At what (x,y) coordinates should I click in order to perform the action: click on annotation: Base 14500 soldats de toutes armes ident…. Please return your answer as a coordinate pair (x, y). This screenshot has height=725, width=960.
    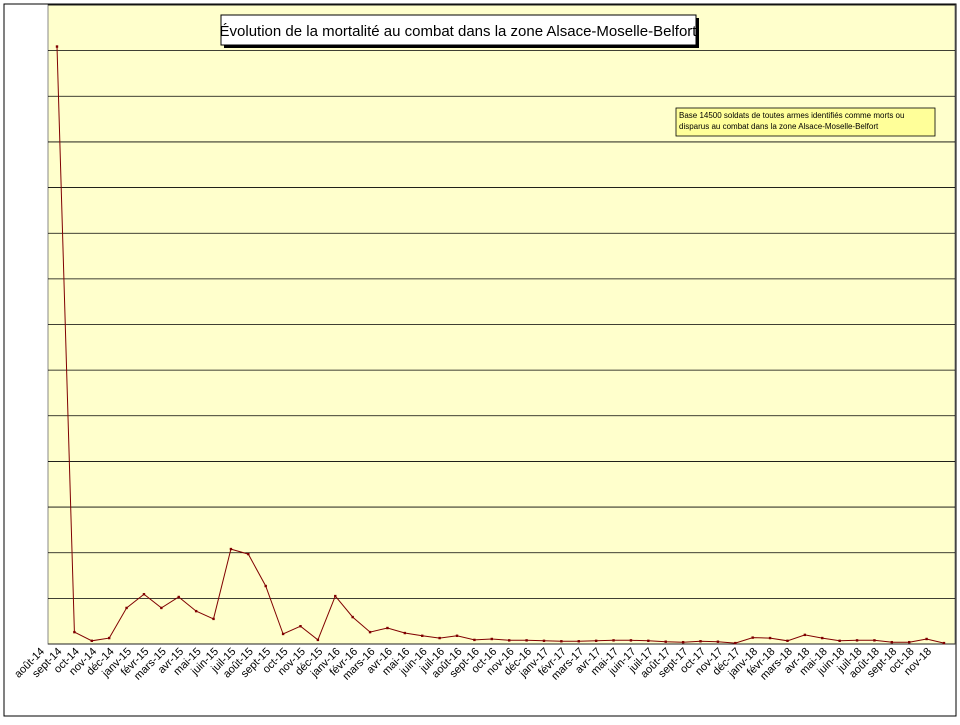
    Looking at the image, I should click on (792, 121).